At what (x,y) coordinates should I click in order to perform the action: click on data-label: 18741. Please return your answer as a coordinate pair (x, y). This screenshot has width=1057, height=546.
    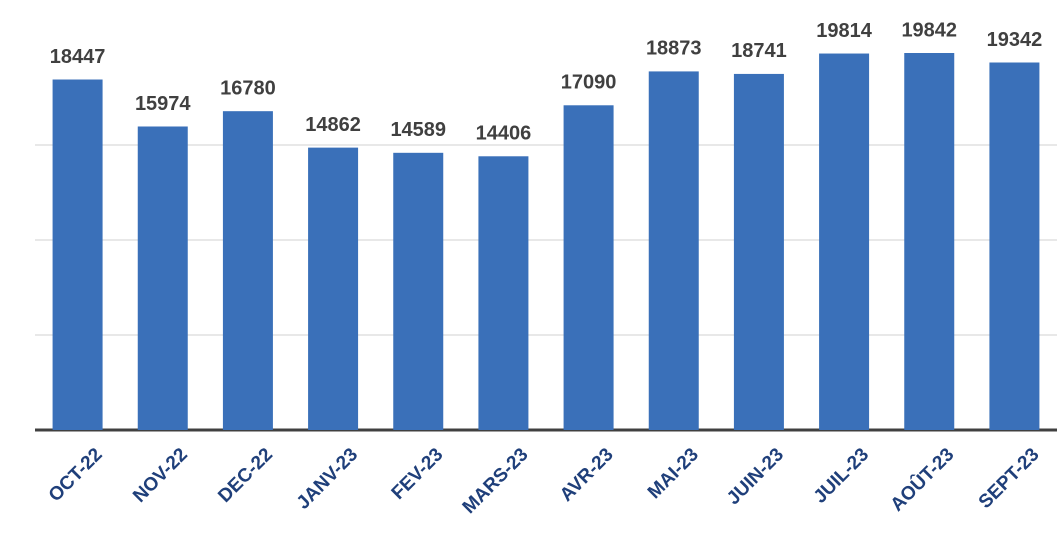
    Looking at the image, I should click on (759, 51).